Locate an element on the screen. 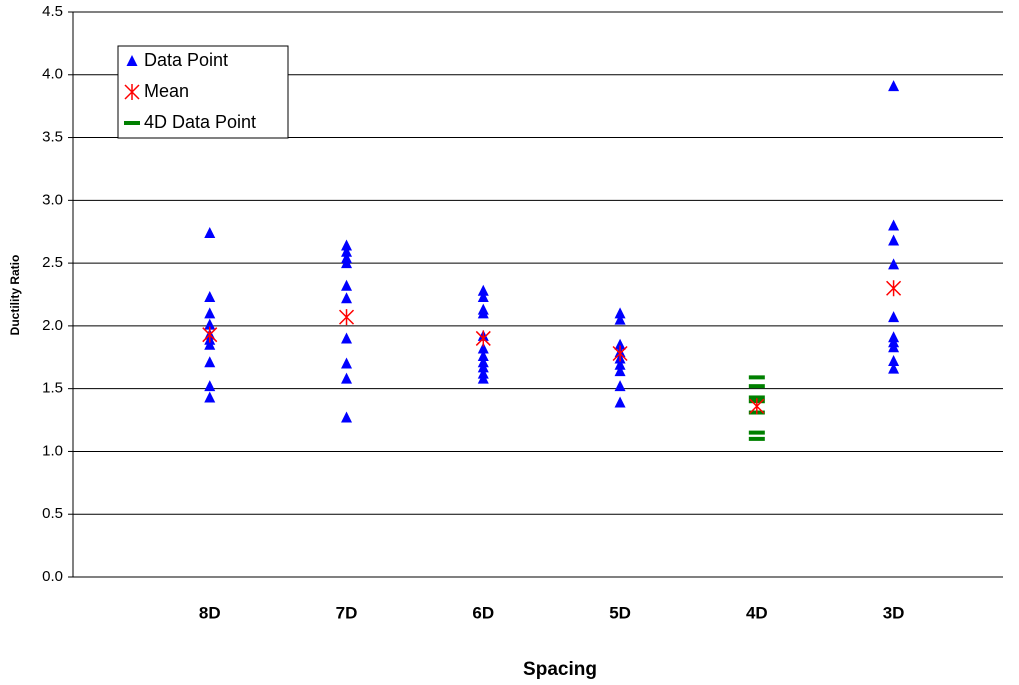 Image resolution: width=1019 pixels, height=685 pixels. x-tick-label: 3D is located at coordinates (894, 612).